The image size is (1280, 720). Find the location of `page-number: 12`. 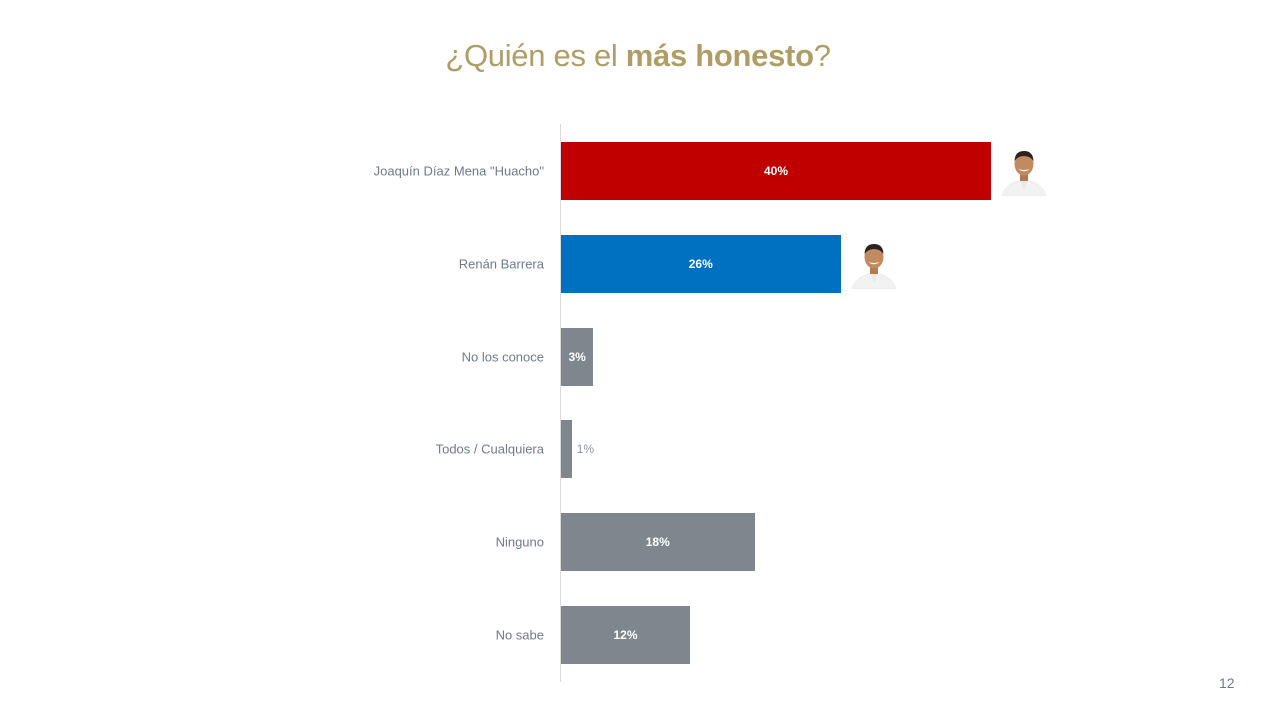

page-number: 12 is located at coordinates (1227, 683).